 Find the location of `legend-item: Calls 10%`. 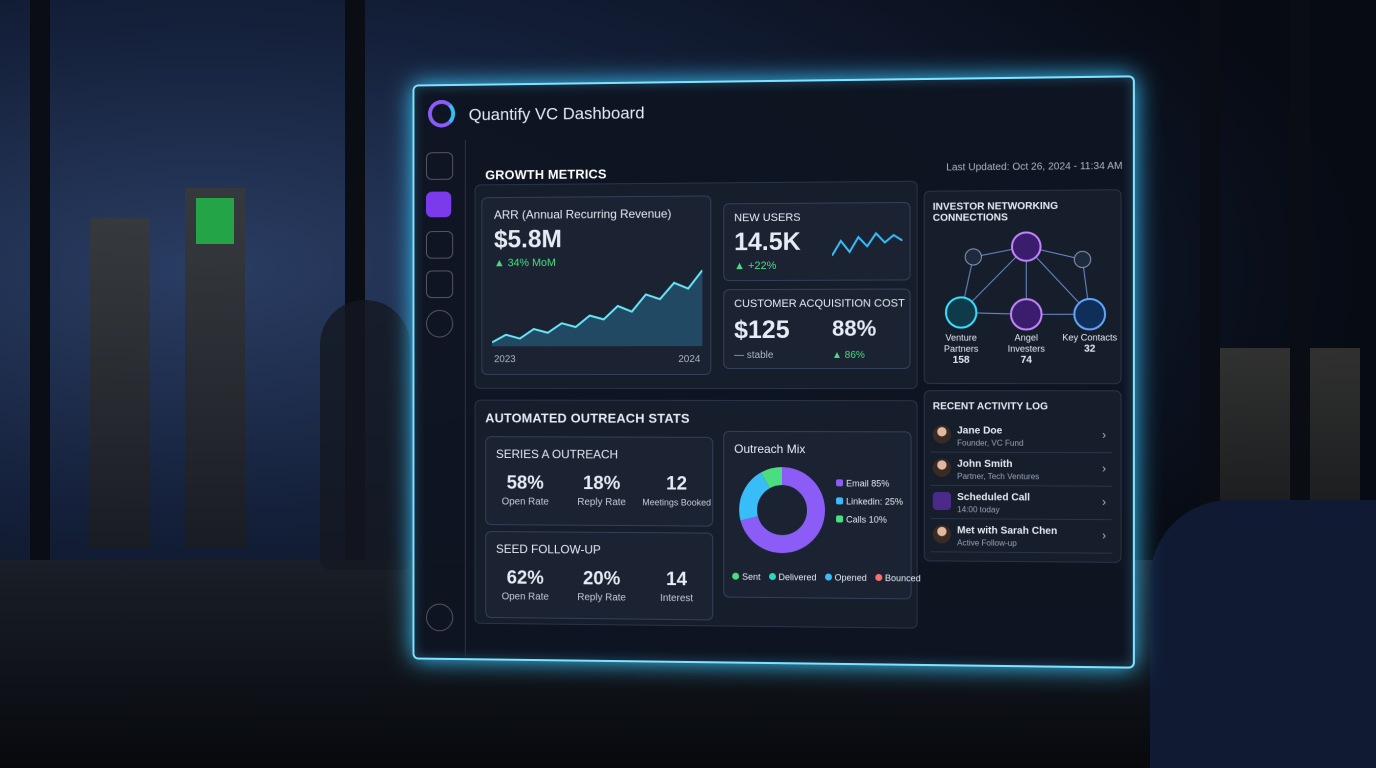

legend-item: Calls 10% is located at coordinates (869, 519).